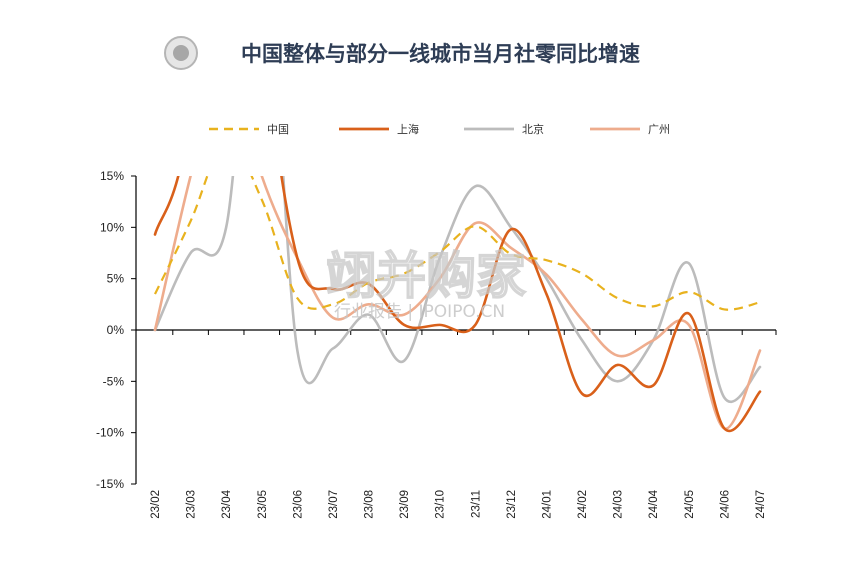 The image size is (846, 564). Describe the element at coordinates (278, 129) in the screenshot. I see `legend-label-china: 中国` at that location.